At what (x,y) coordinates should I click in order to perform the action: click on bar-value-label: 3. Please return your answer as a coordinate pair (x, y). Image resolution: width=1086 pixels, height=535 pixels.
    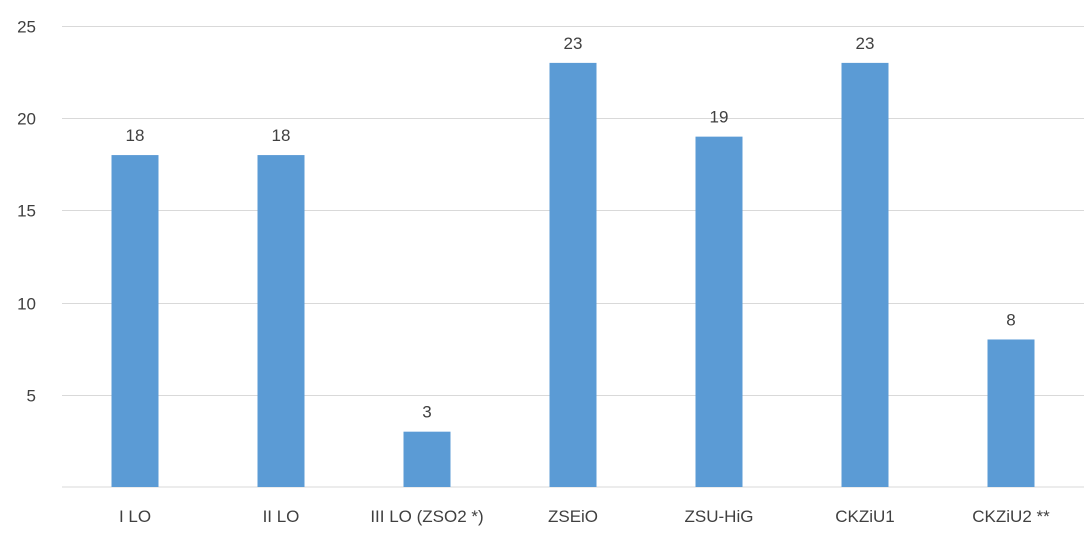
    Looking at the image, I should click on (426, 412).